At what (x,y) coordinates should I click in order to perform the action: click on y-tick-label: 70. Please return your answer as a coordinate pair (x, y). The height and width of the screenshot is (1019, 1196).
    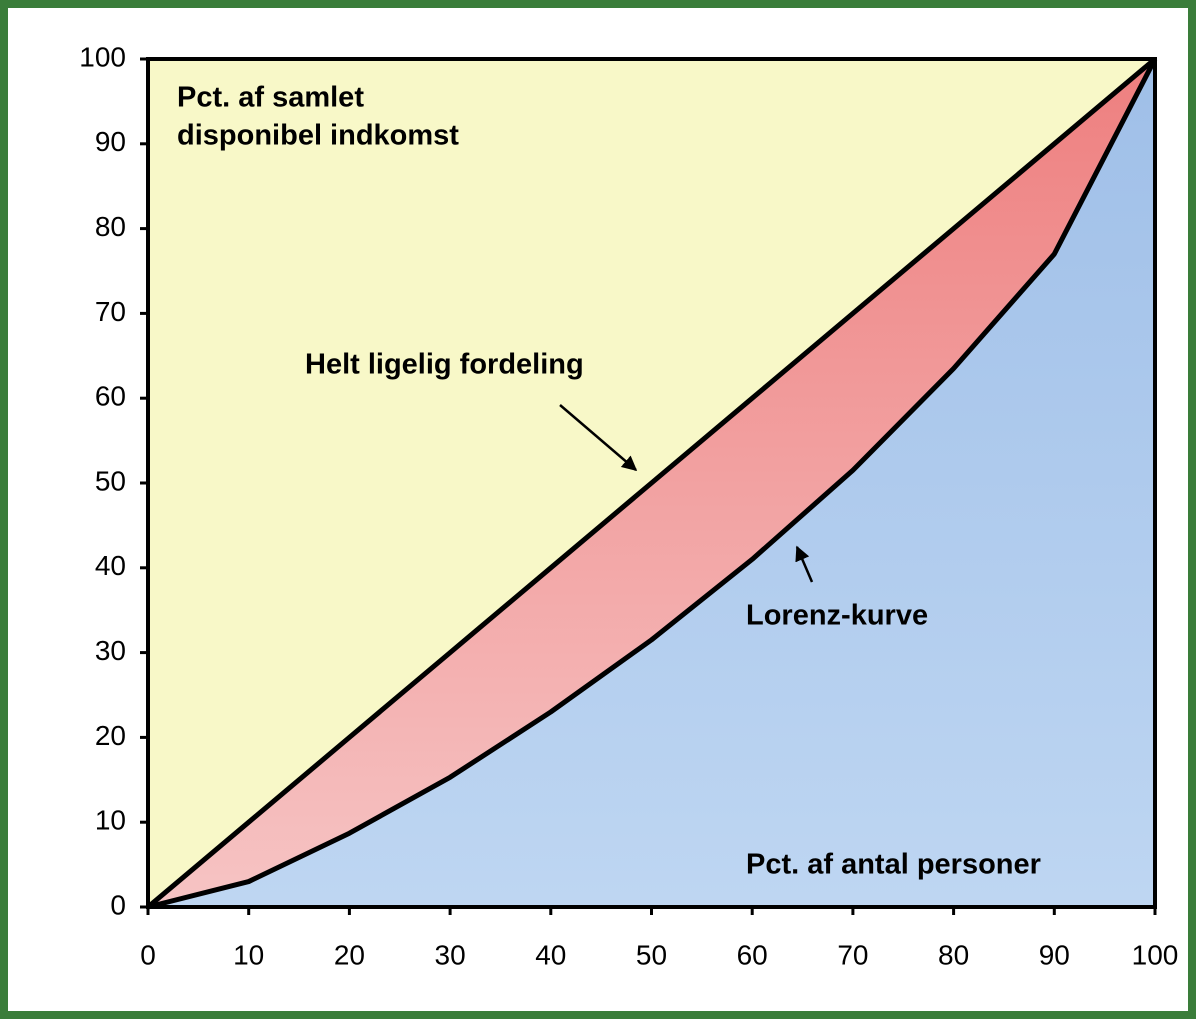
    Looking at the image, I should click on (110, 311).